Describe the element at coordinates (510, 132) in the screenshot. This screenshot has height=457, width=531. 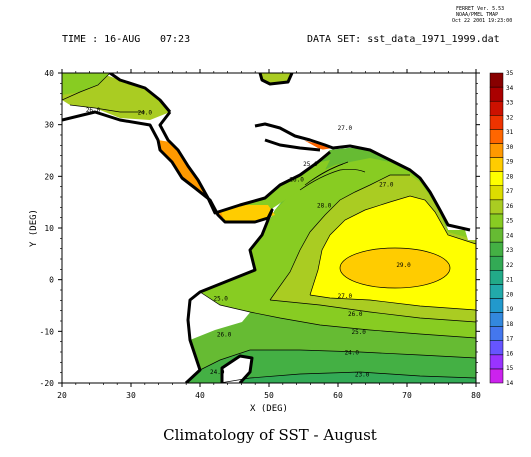
I see `colorbar-label: 31` at that location.